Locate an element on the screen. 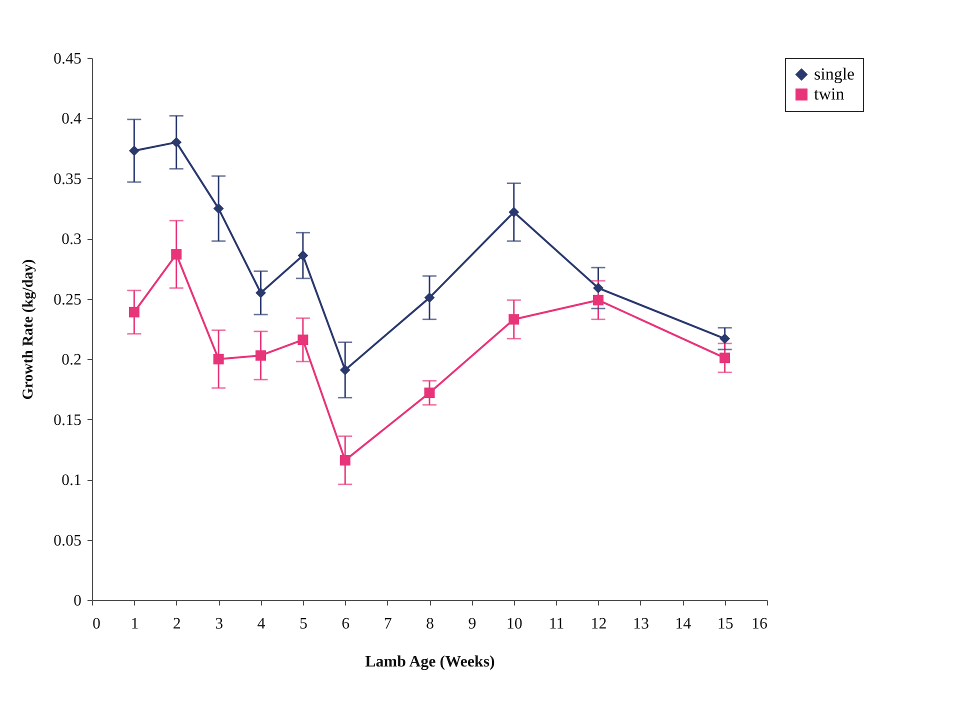 Image resolution: width=969 pixels, height=706 pixels. y-tick-label: 0.15 is located at coordinates (68, 420).